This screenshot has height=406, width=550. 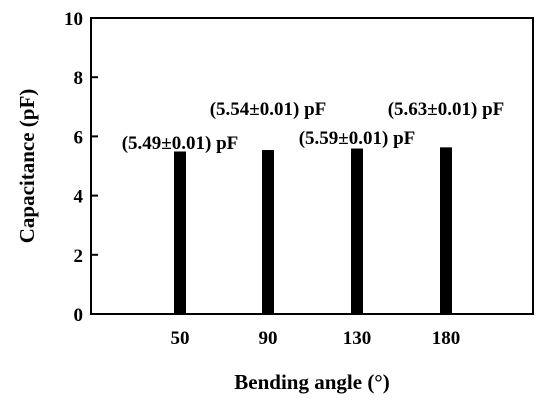 What do you see at coordinates (79, 197) in the screenshot?
I see `y-tick-label: 4` at bounding box center [79, 197].